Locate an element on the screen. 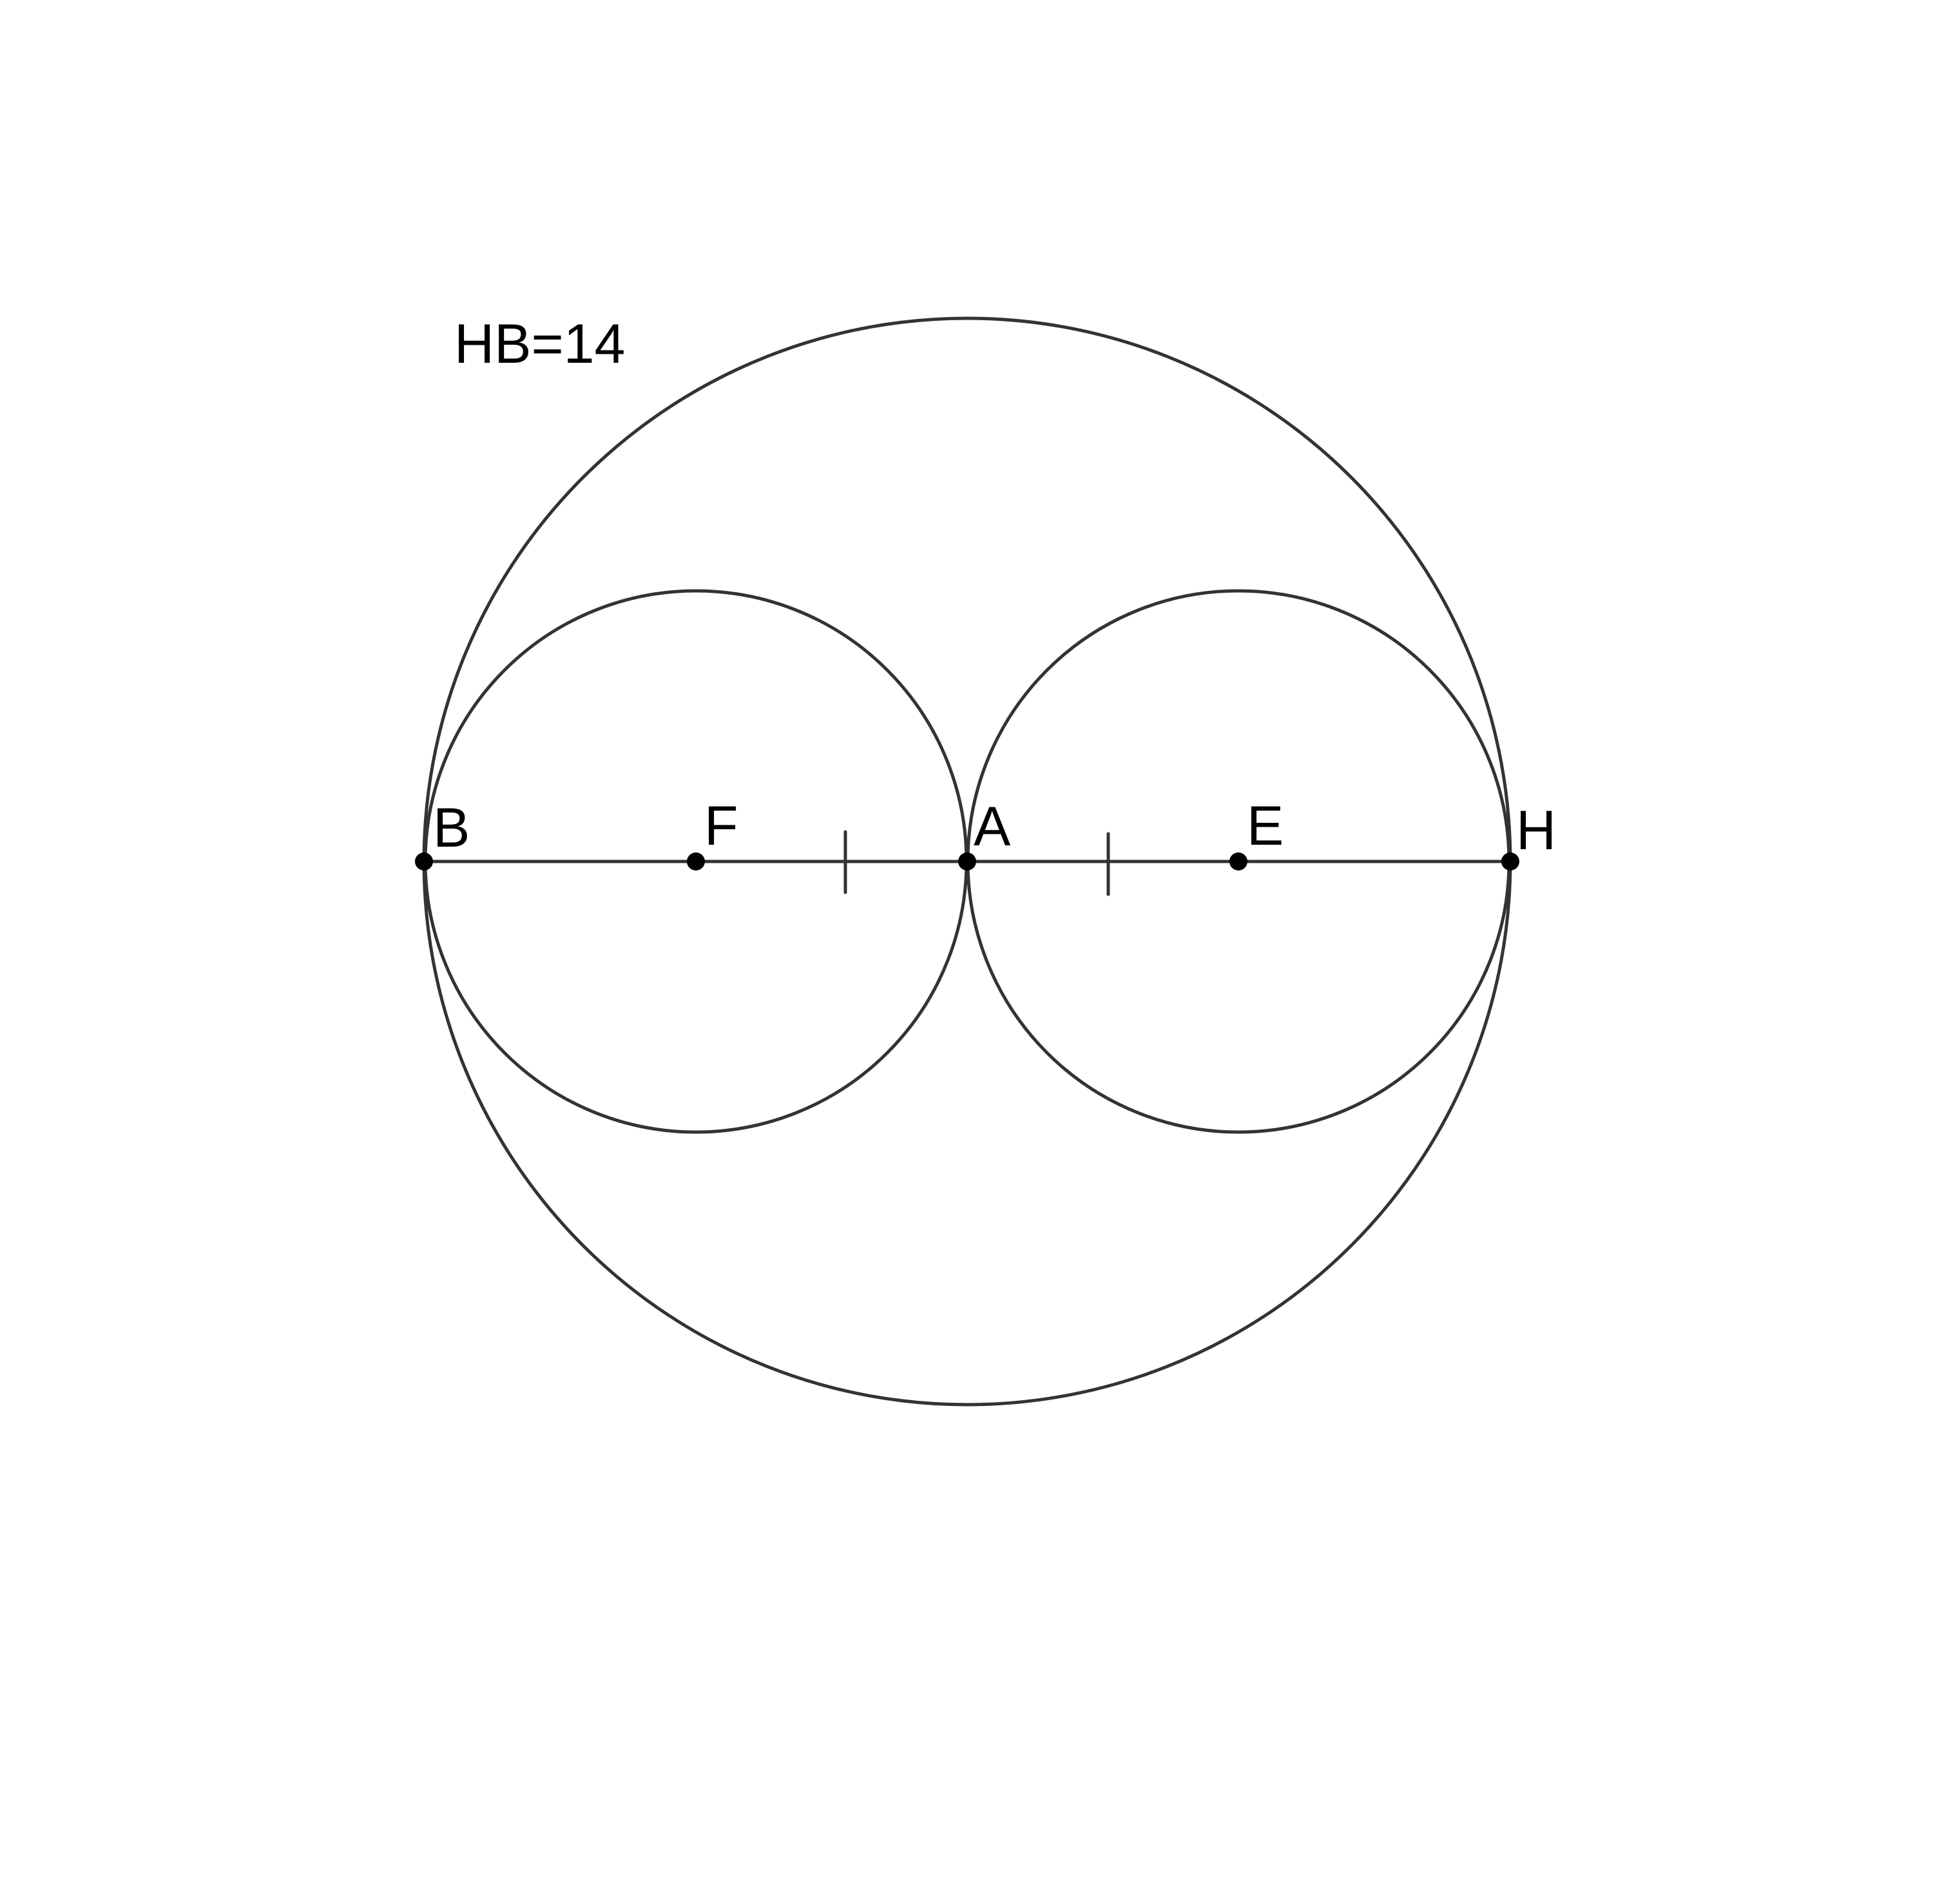  point-A is located at coordinates (967, 861).